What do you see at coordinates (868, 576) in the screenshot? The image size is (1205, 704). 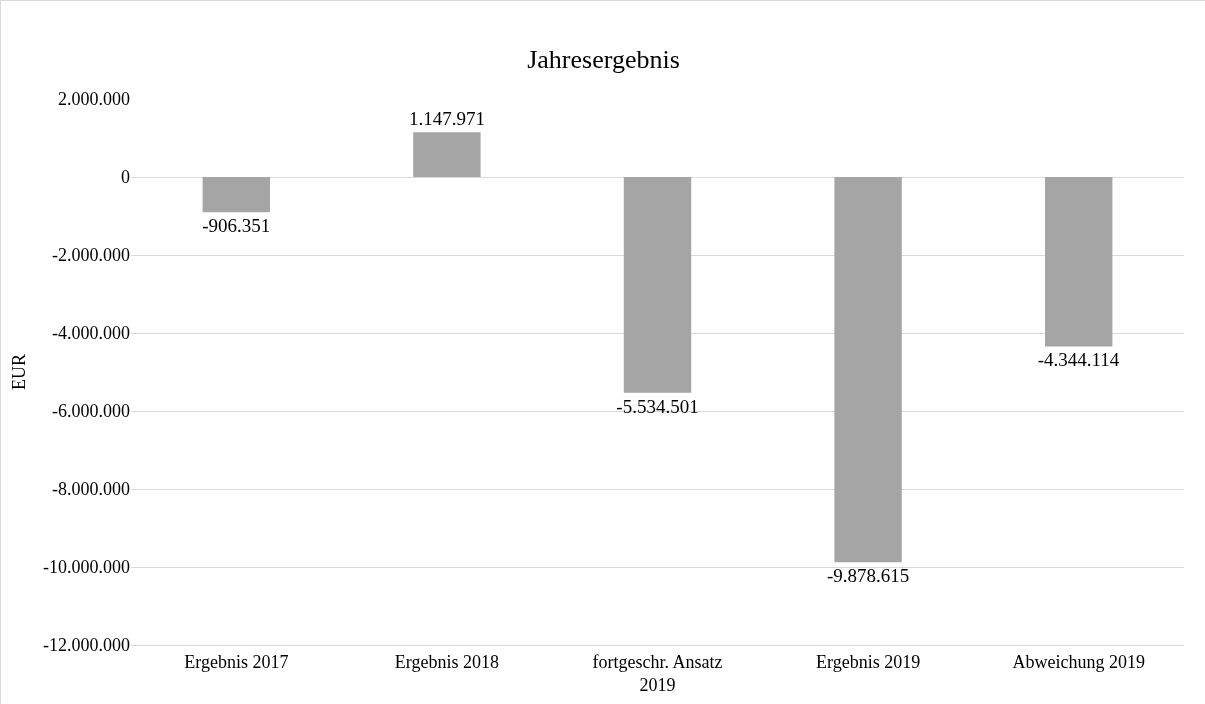 I see `data-label: -9.878.615` at bounding box center [868, 576].